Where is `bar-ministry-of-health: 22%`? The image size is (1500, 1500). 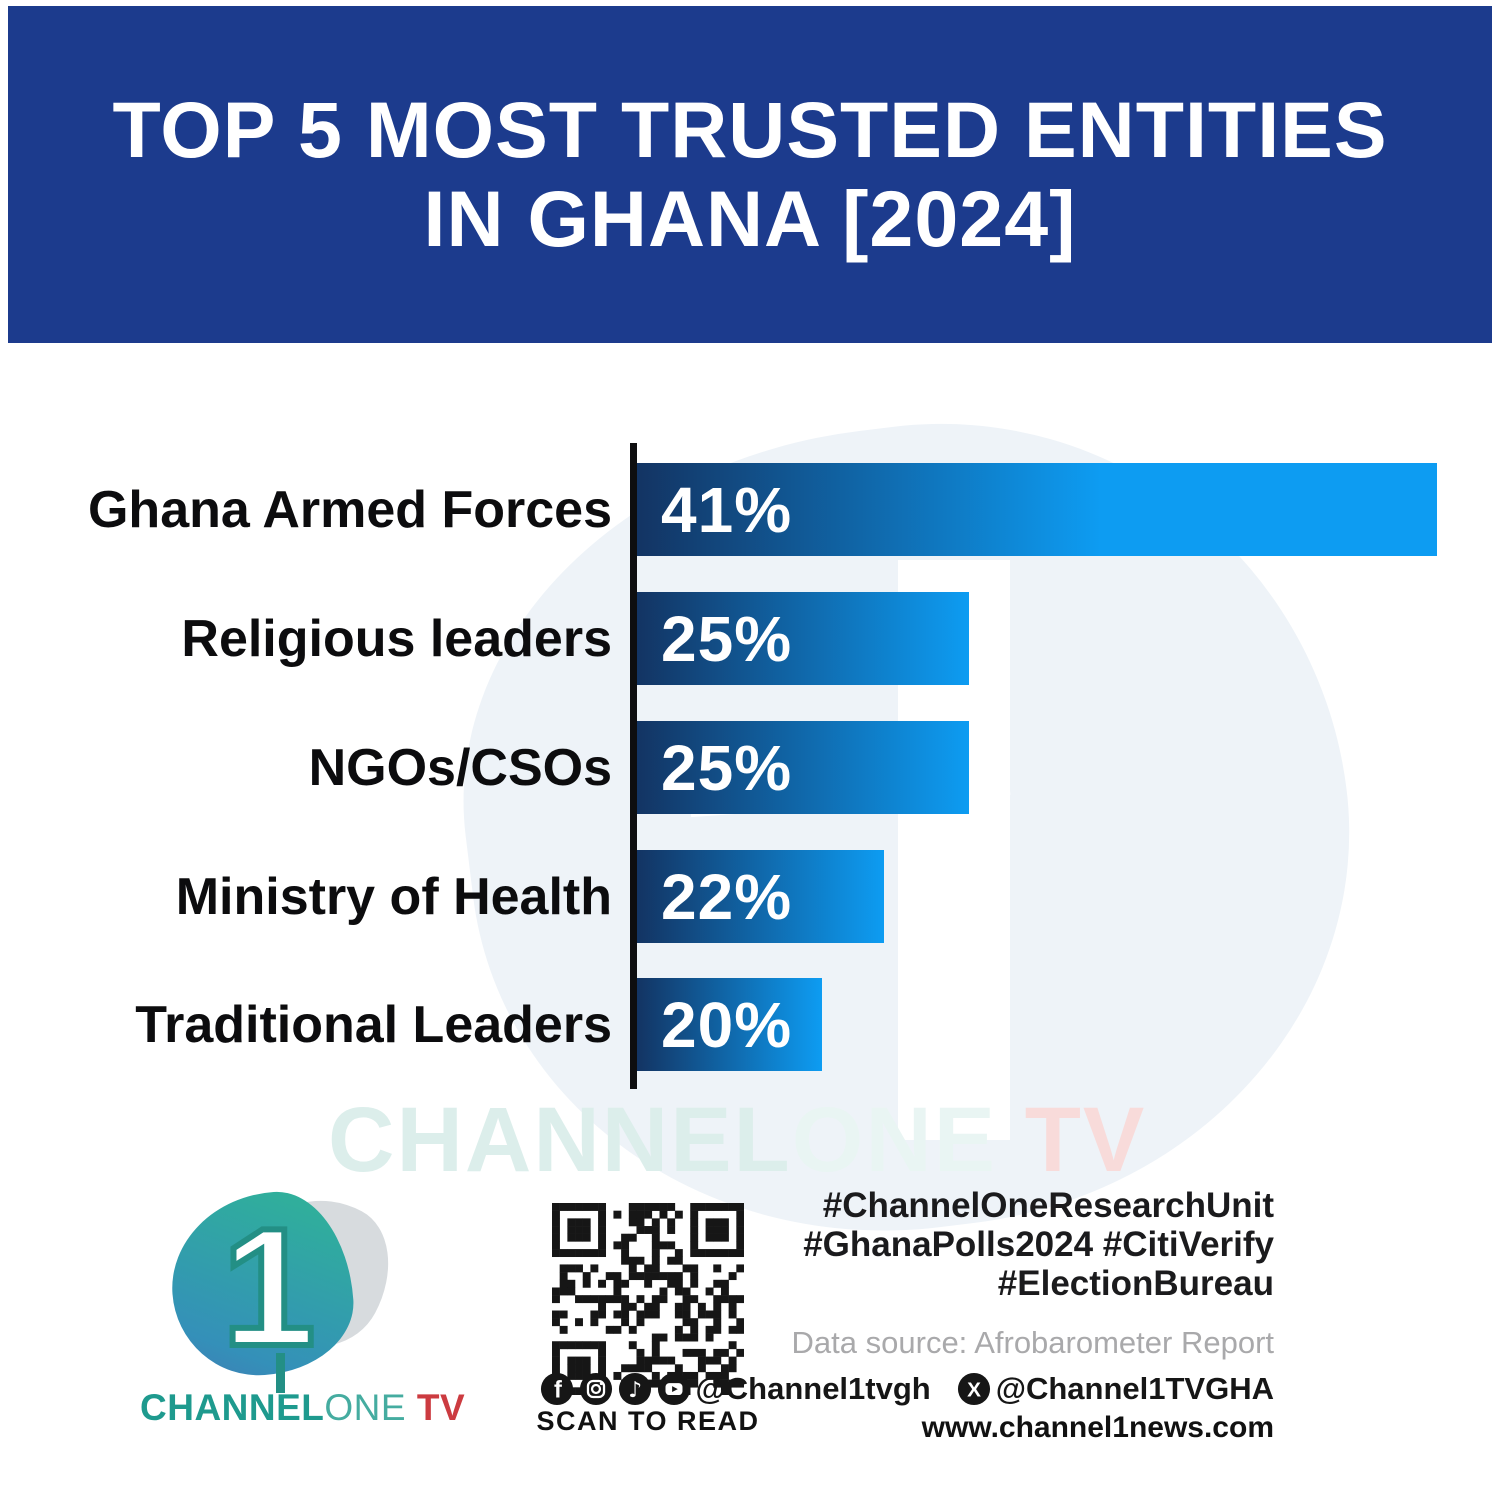 bar-ministry-of-health: 22% is located at coordinates (760, 896).